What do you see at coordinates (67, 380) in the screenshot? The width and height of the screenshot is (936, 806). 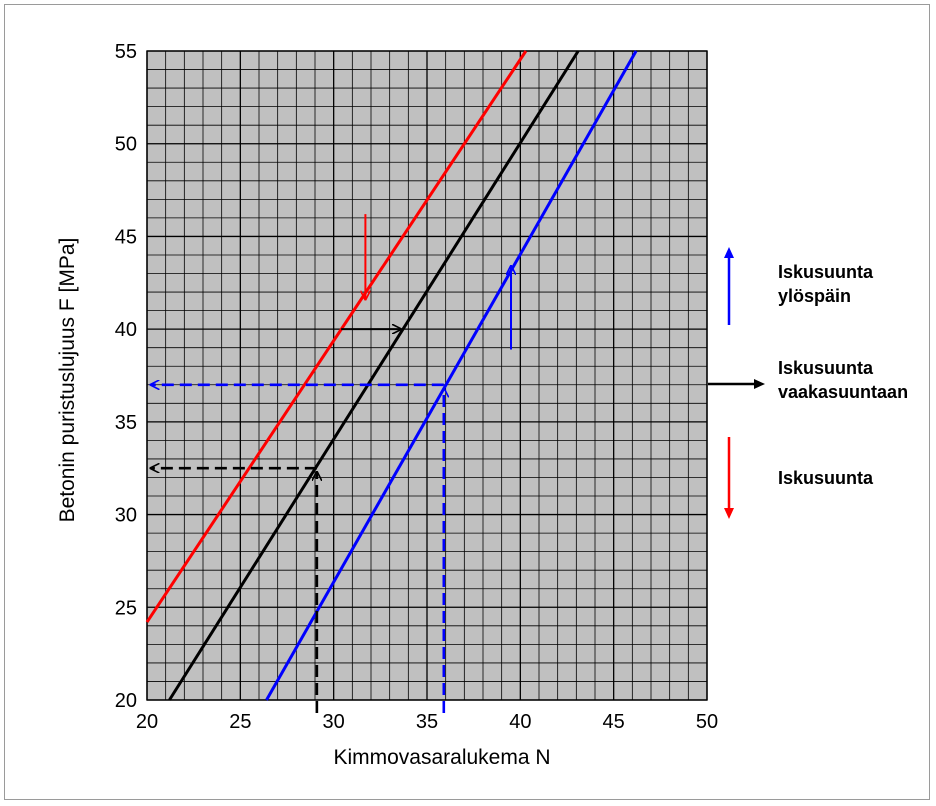 I see `y-axis-title: Betonin puristuslujuus F [MPa]` at bounding box center [67, 380].